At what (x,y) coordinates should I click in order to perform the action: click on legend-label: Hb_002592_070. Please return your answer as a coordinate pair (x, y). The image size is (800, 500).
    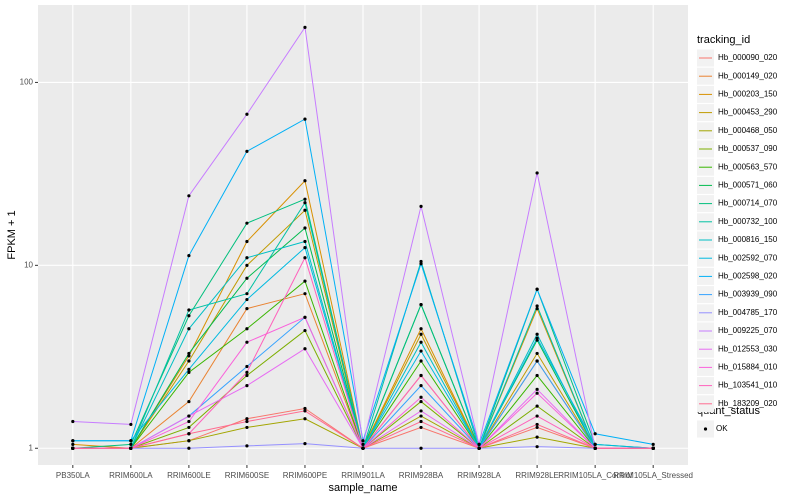
    Looking at the image, I should click on (748, 257).